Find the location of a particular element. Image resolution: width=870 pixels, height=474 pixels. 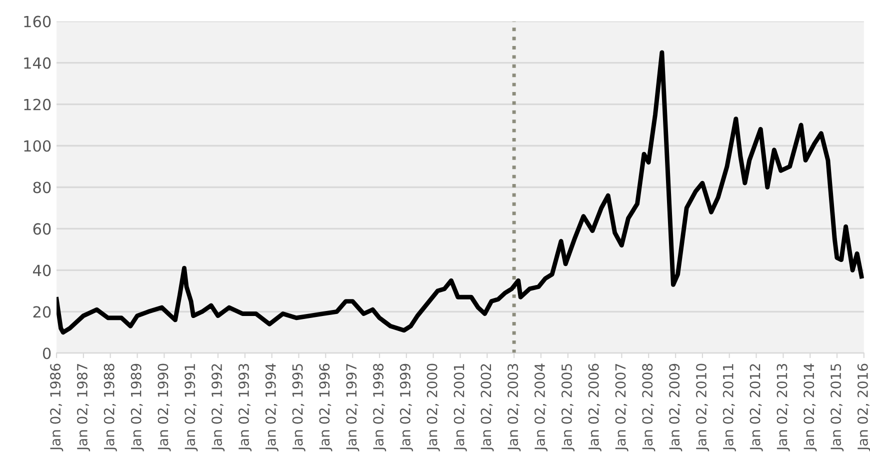

x-tick-label: Jan 02, 2003 is located at coordinates (514, 408).